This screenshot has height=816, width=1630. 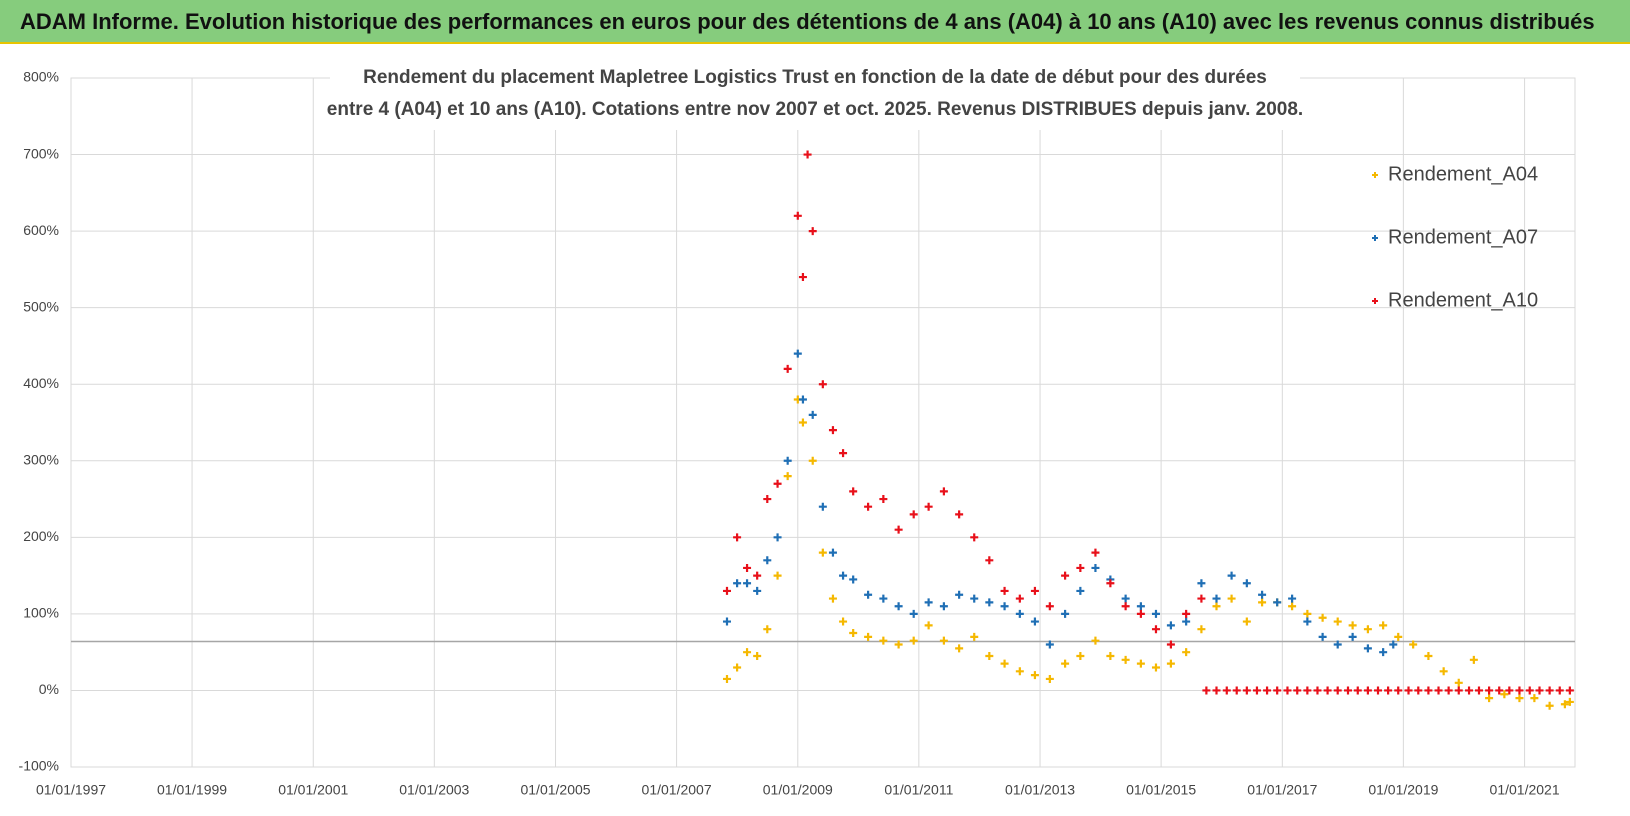 I want to click on x-tick-label: 01/01/2005, so click(x=555, y=790).